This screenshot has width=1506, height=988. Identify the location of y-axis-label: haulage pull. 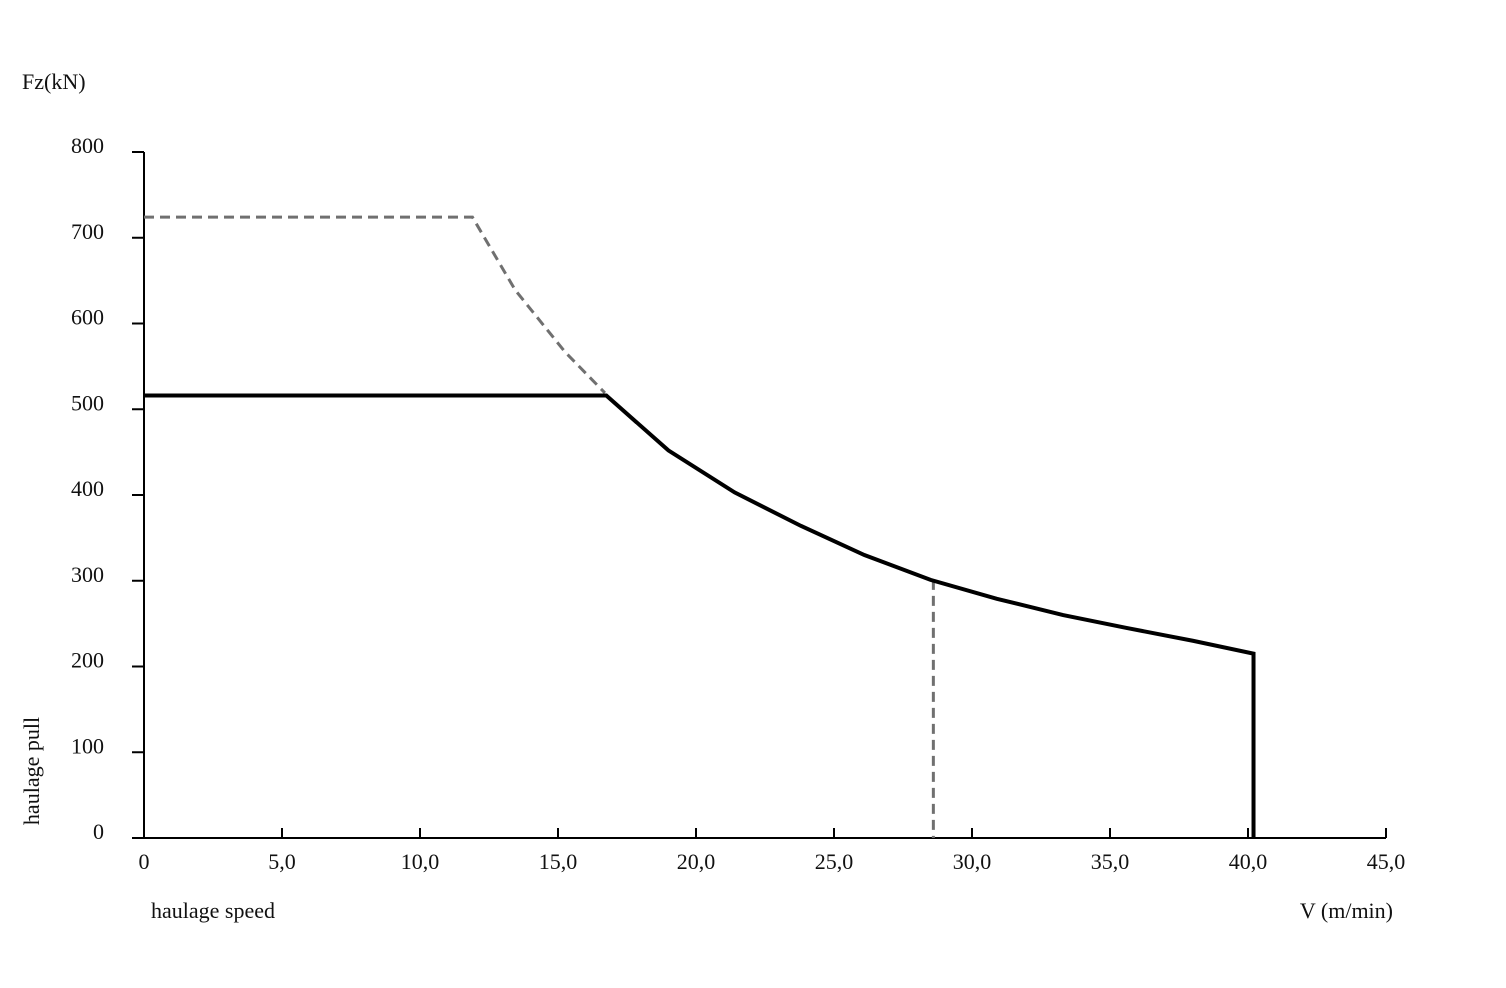
(31, 771).